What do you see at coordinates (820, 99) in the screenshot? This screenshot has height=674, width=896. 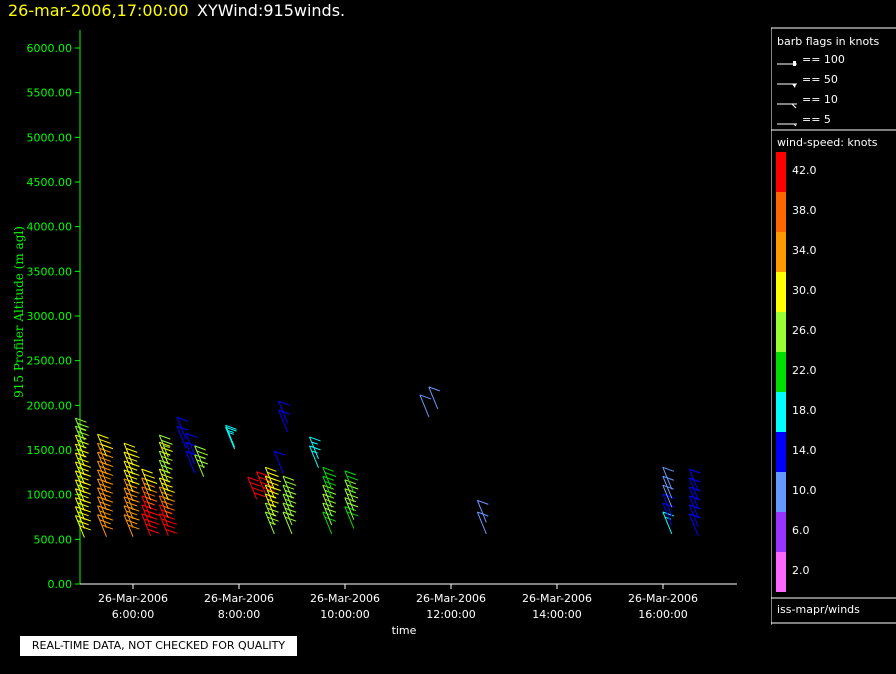 I see `barb-legend-item: == 10` at bounding box center [820, 99].